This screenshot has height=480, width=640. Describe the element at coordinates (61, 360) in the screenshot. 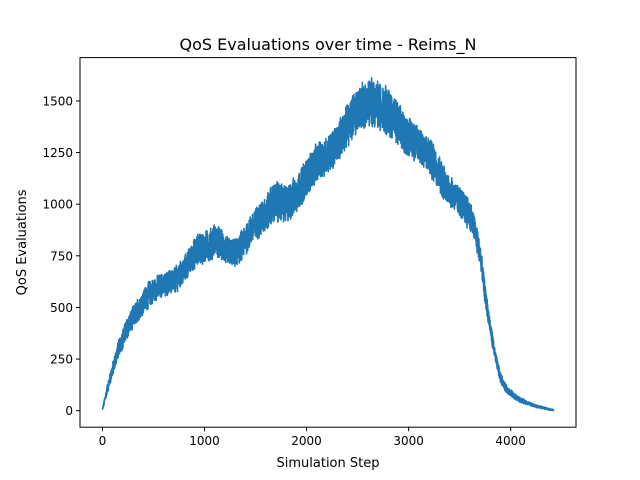

I see `y-tick-label: 250` at that location.